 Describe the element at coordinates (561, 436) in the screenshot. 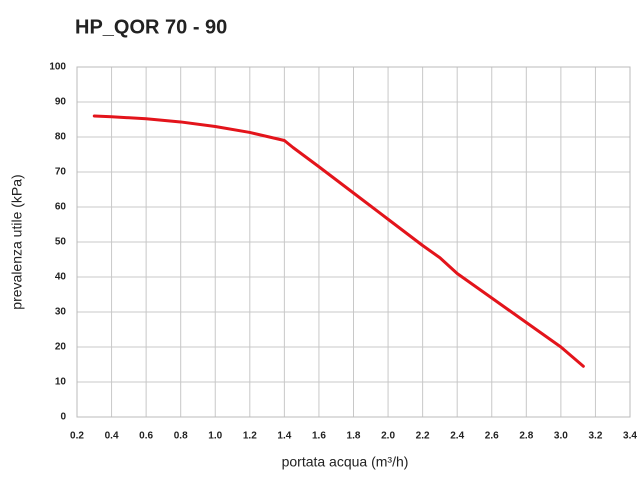

I see `x-tick-label: 3.0` at that location.